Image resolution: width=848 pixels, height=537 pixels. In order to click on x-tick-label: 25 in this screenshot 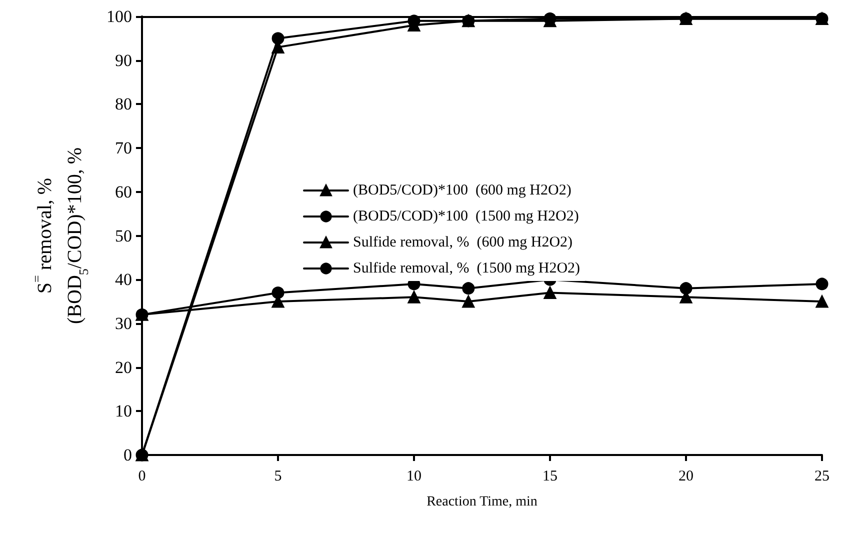, I will do `click(822, 476)`.